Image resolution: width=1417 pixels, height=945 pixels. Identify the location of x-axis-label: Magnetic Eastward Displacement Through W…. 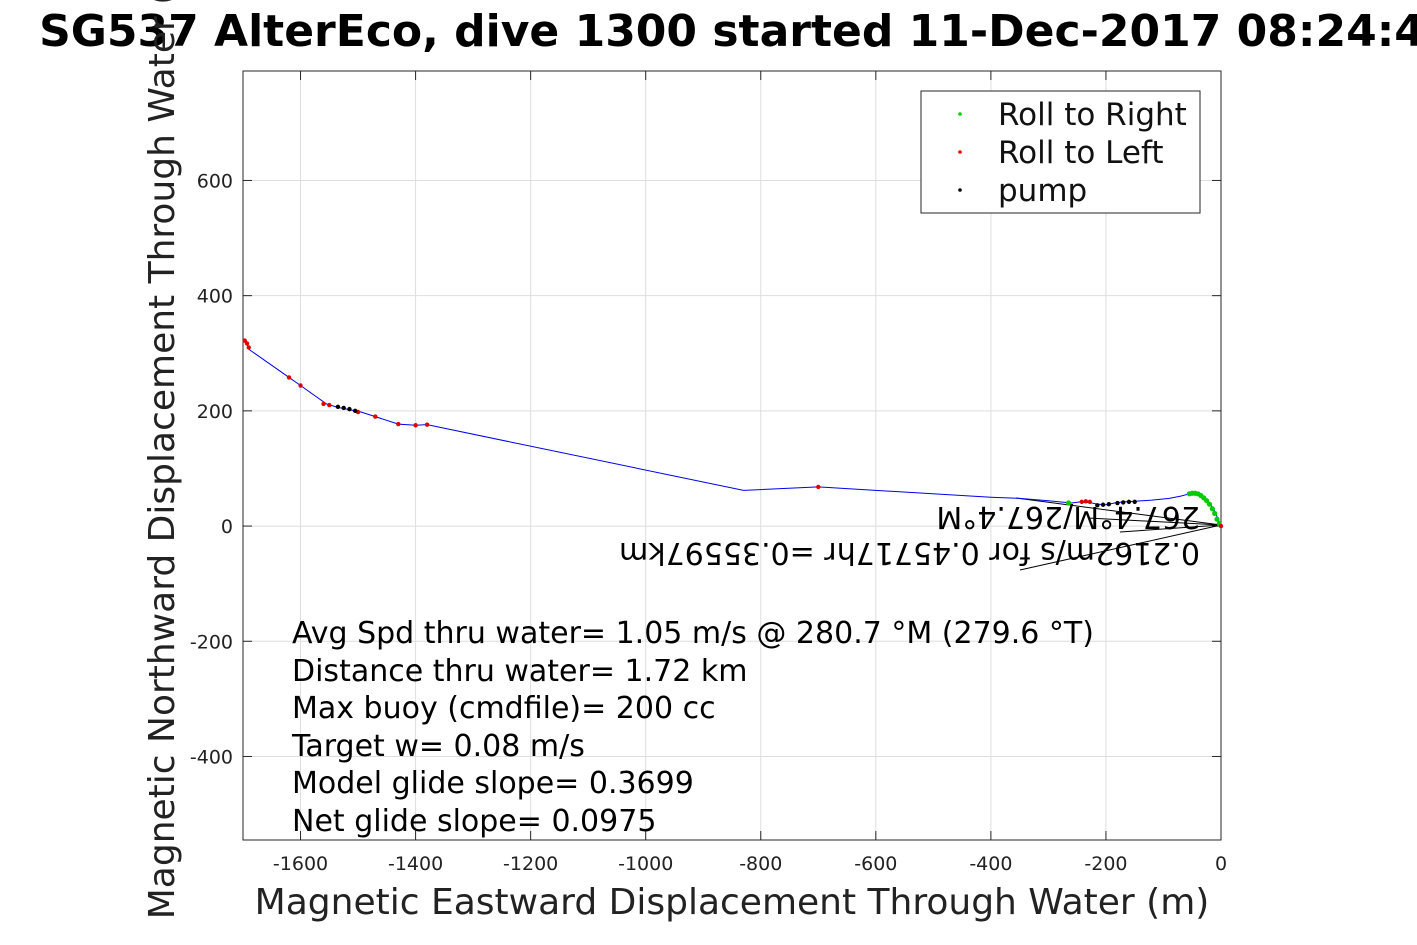
(732, 902).